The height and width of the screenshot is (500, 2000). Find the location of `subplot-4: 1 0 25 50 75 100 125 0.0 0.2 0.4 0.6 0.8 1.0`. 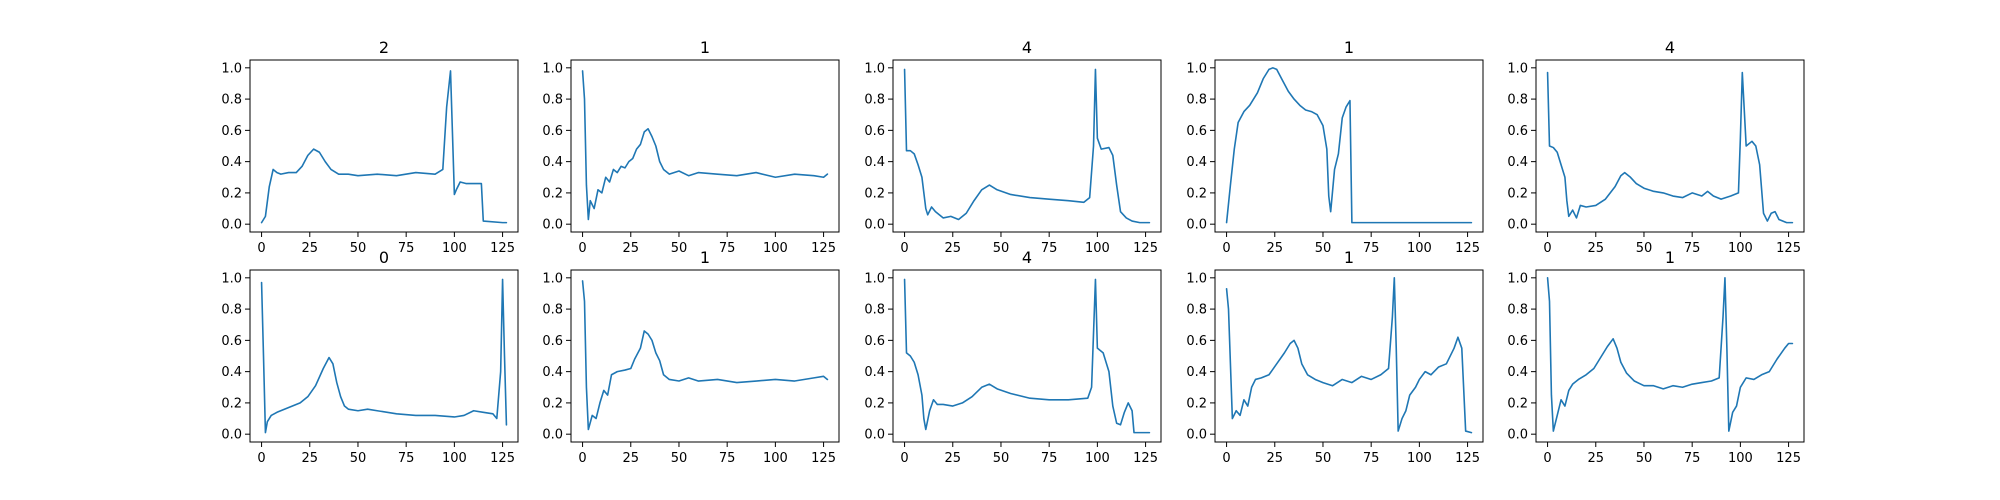

subplot-4: 1 0 25 50 75 100 125 0.0 0.2 0.4 0.6 0.8 1.0 is located at coordinates (1335, 147).